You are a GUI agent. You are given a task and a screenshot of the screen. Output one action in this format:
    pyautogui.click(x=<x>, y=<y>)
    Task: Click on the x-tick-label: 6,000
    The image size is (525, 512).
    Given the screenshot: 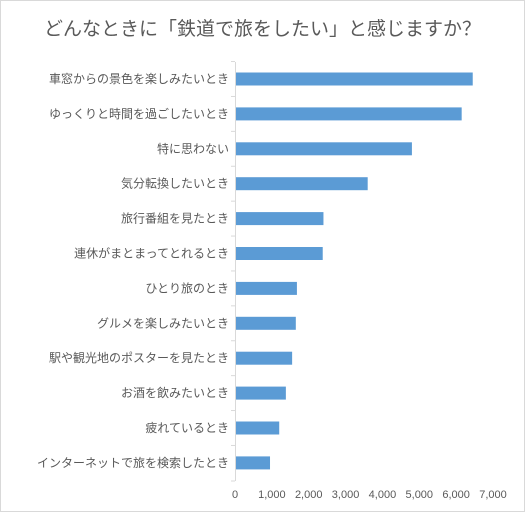 What is the action you would take?
    pyautogui.click(x=456, y=495)
    